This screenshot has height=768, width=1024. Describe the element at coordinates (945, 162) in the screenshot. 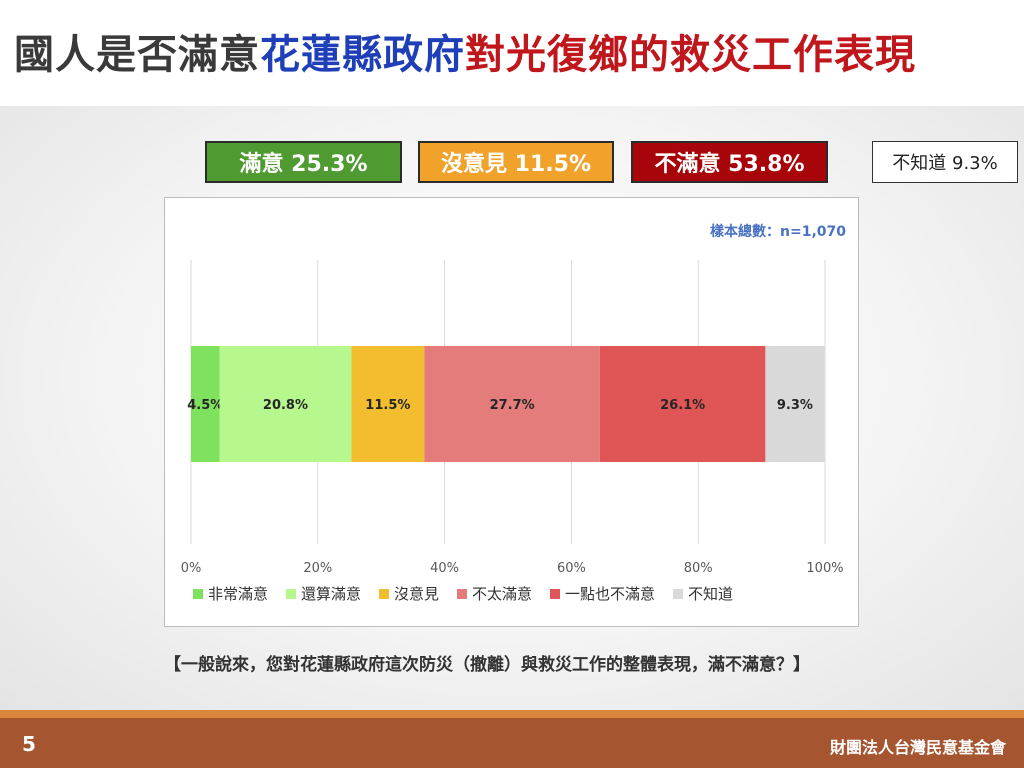

I see `summary-unknown-box: 不知道 9.3%` at that location.